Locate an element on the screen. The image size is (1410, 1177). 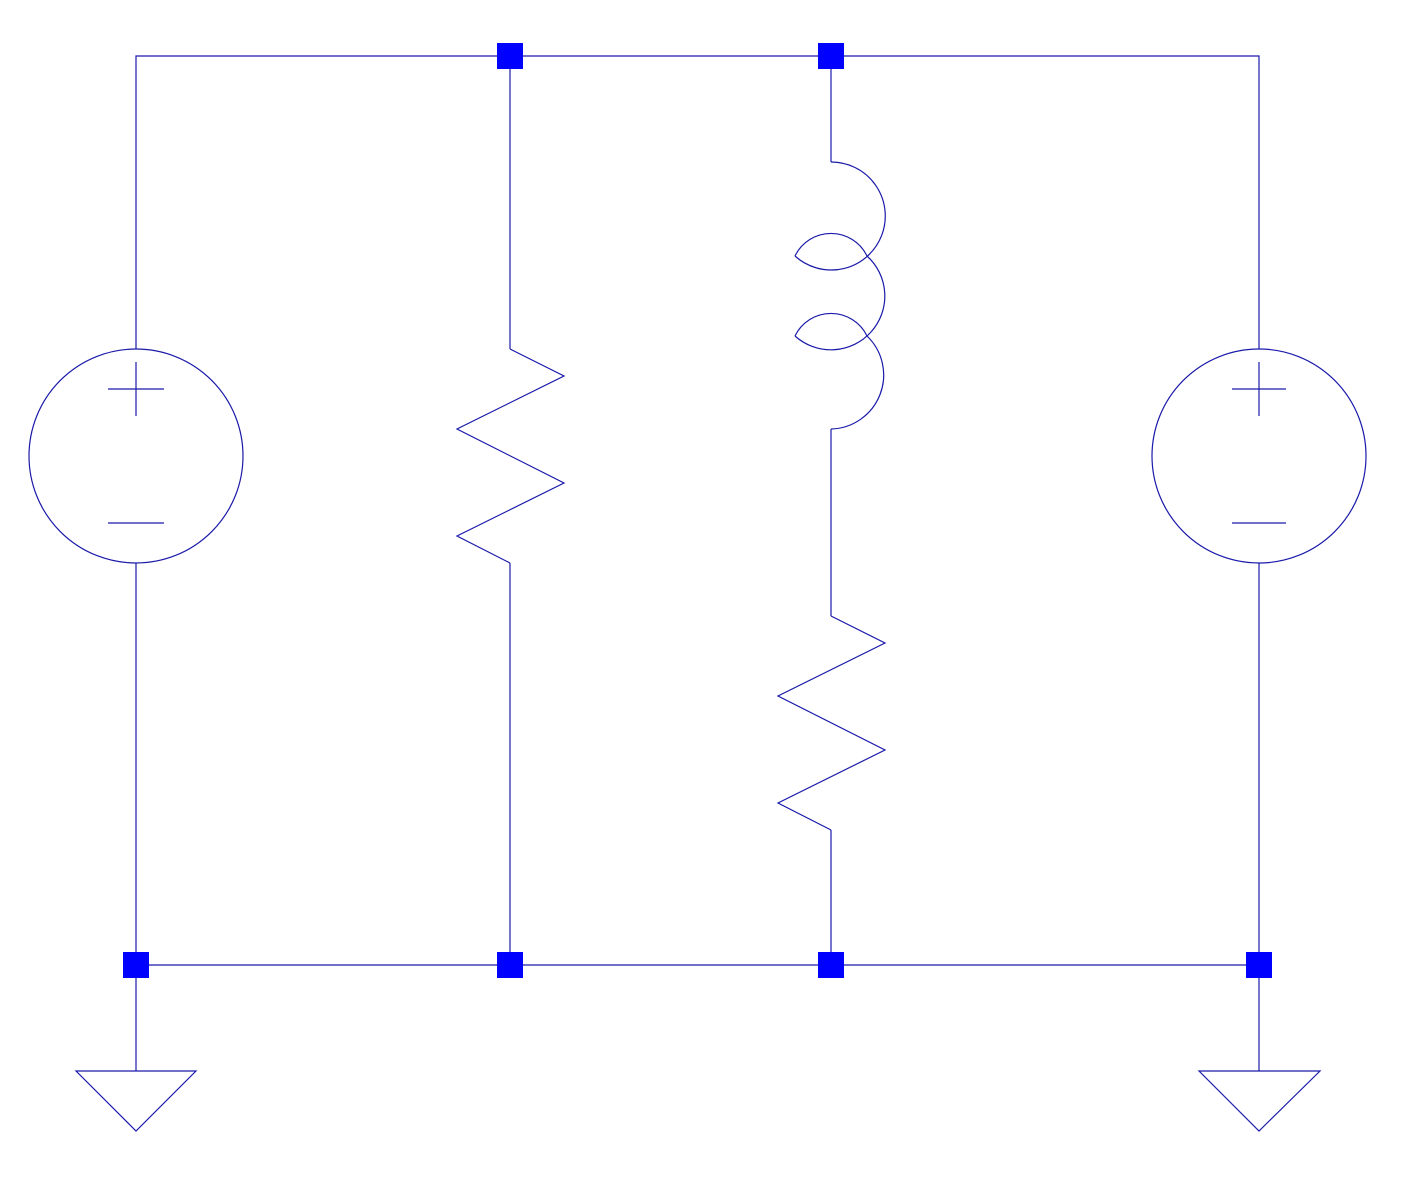
inductor-icon is located at coordinates (840, 295).